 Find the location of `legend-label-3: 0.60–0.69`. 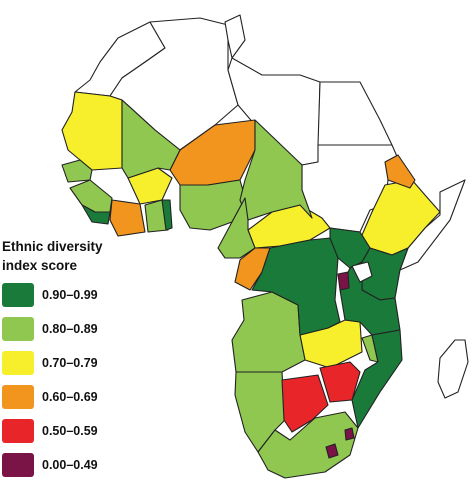

legend-label-3: 0.60–0.69 is located at coordinates (70, 397).